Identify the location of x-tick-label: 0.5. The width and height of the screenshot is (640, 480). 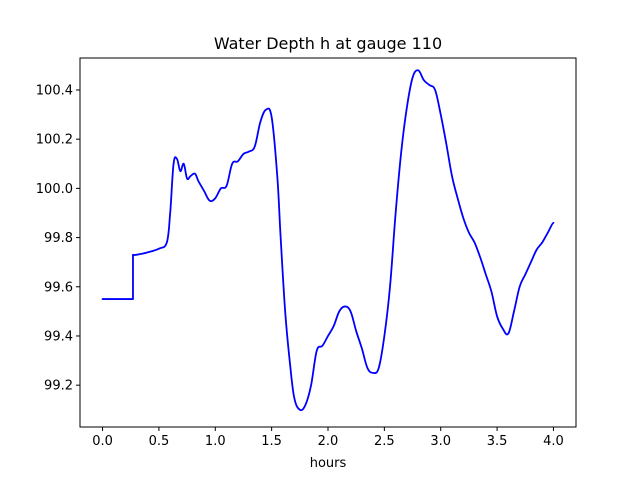
(159, 441).